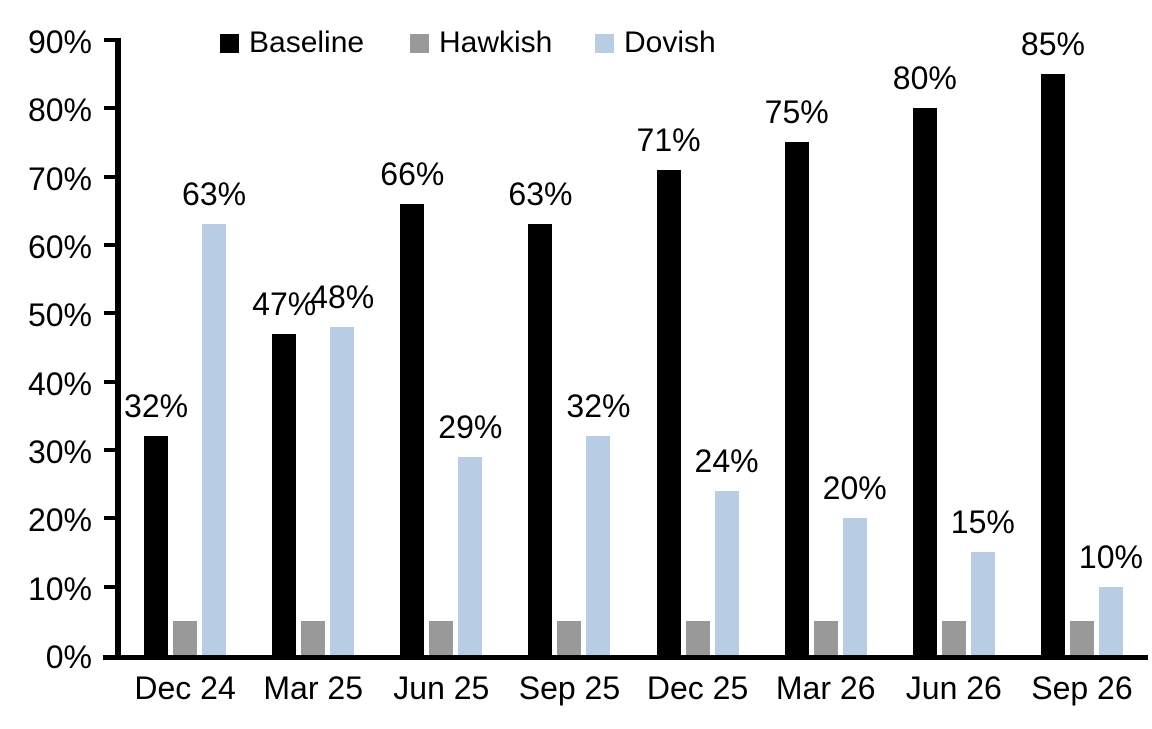 The width and height of the screenshot is (1152, 729). What do you see at coordinates (214, 416) in the screenshot?
I see `bar-dovish-dec-24: 63%` at bounding box center [214, 416].